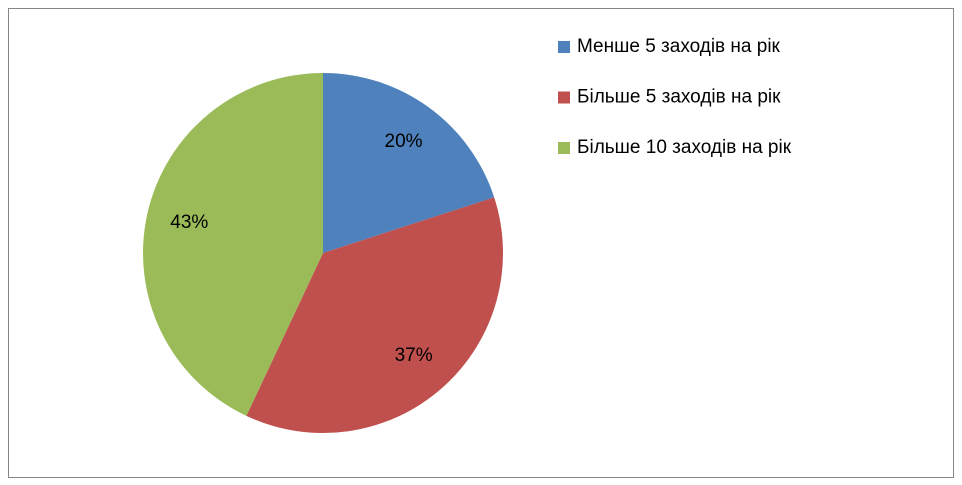 The height and width of the screenshot is (485, 962). I want to click on legend-label: Більше 5 заходів на рік, so click(679, 97).